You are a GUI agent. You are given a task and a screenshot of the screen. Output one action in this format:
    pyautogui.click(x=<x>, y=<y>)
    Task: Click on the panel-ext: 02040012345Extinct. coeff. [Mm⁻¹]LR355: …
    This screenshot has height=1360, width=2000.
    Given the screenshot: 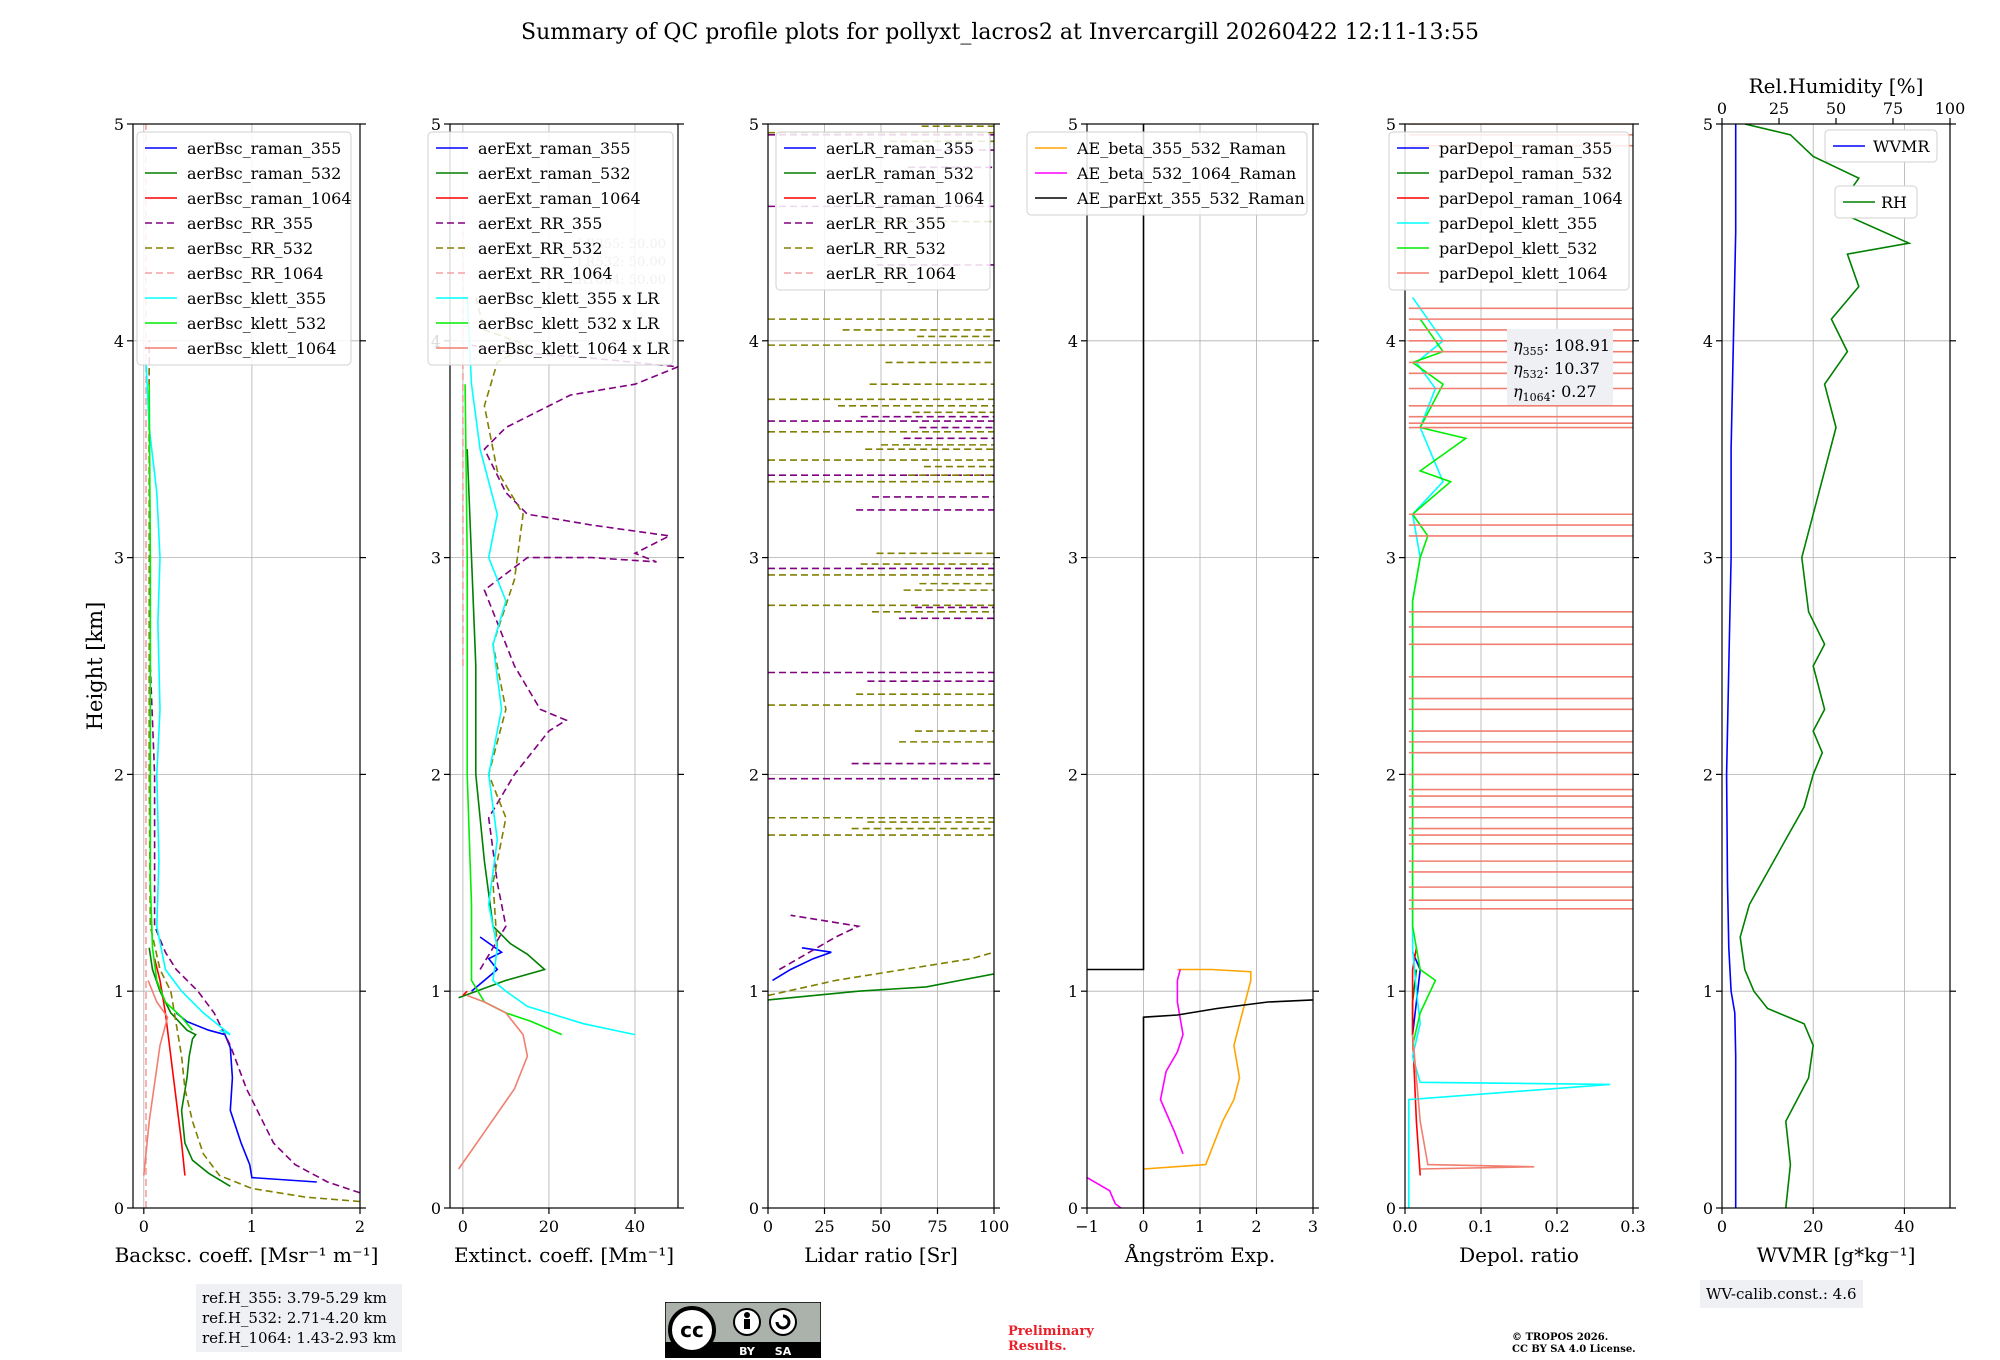 What is the action you would take?
    pyautogui.click(x=555, y=691)
    